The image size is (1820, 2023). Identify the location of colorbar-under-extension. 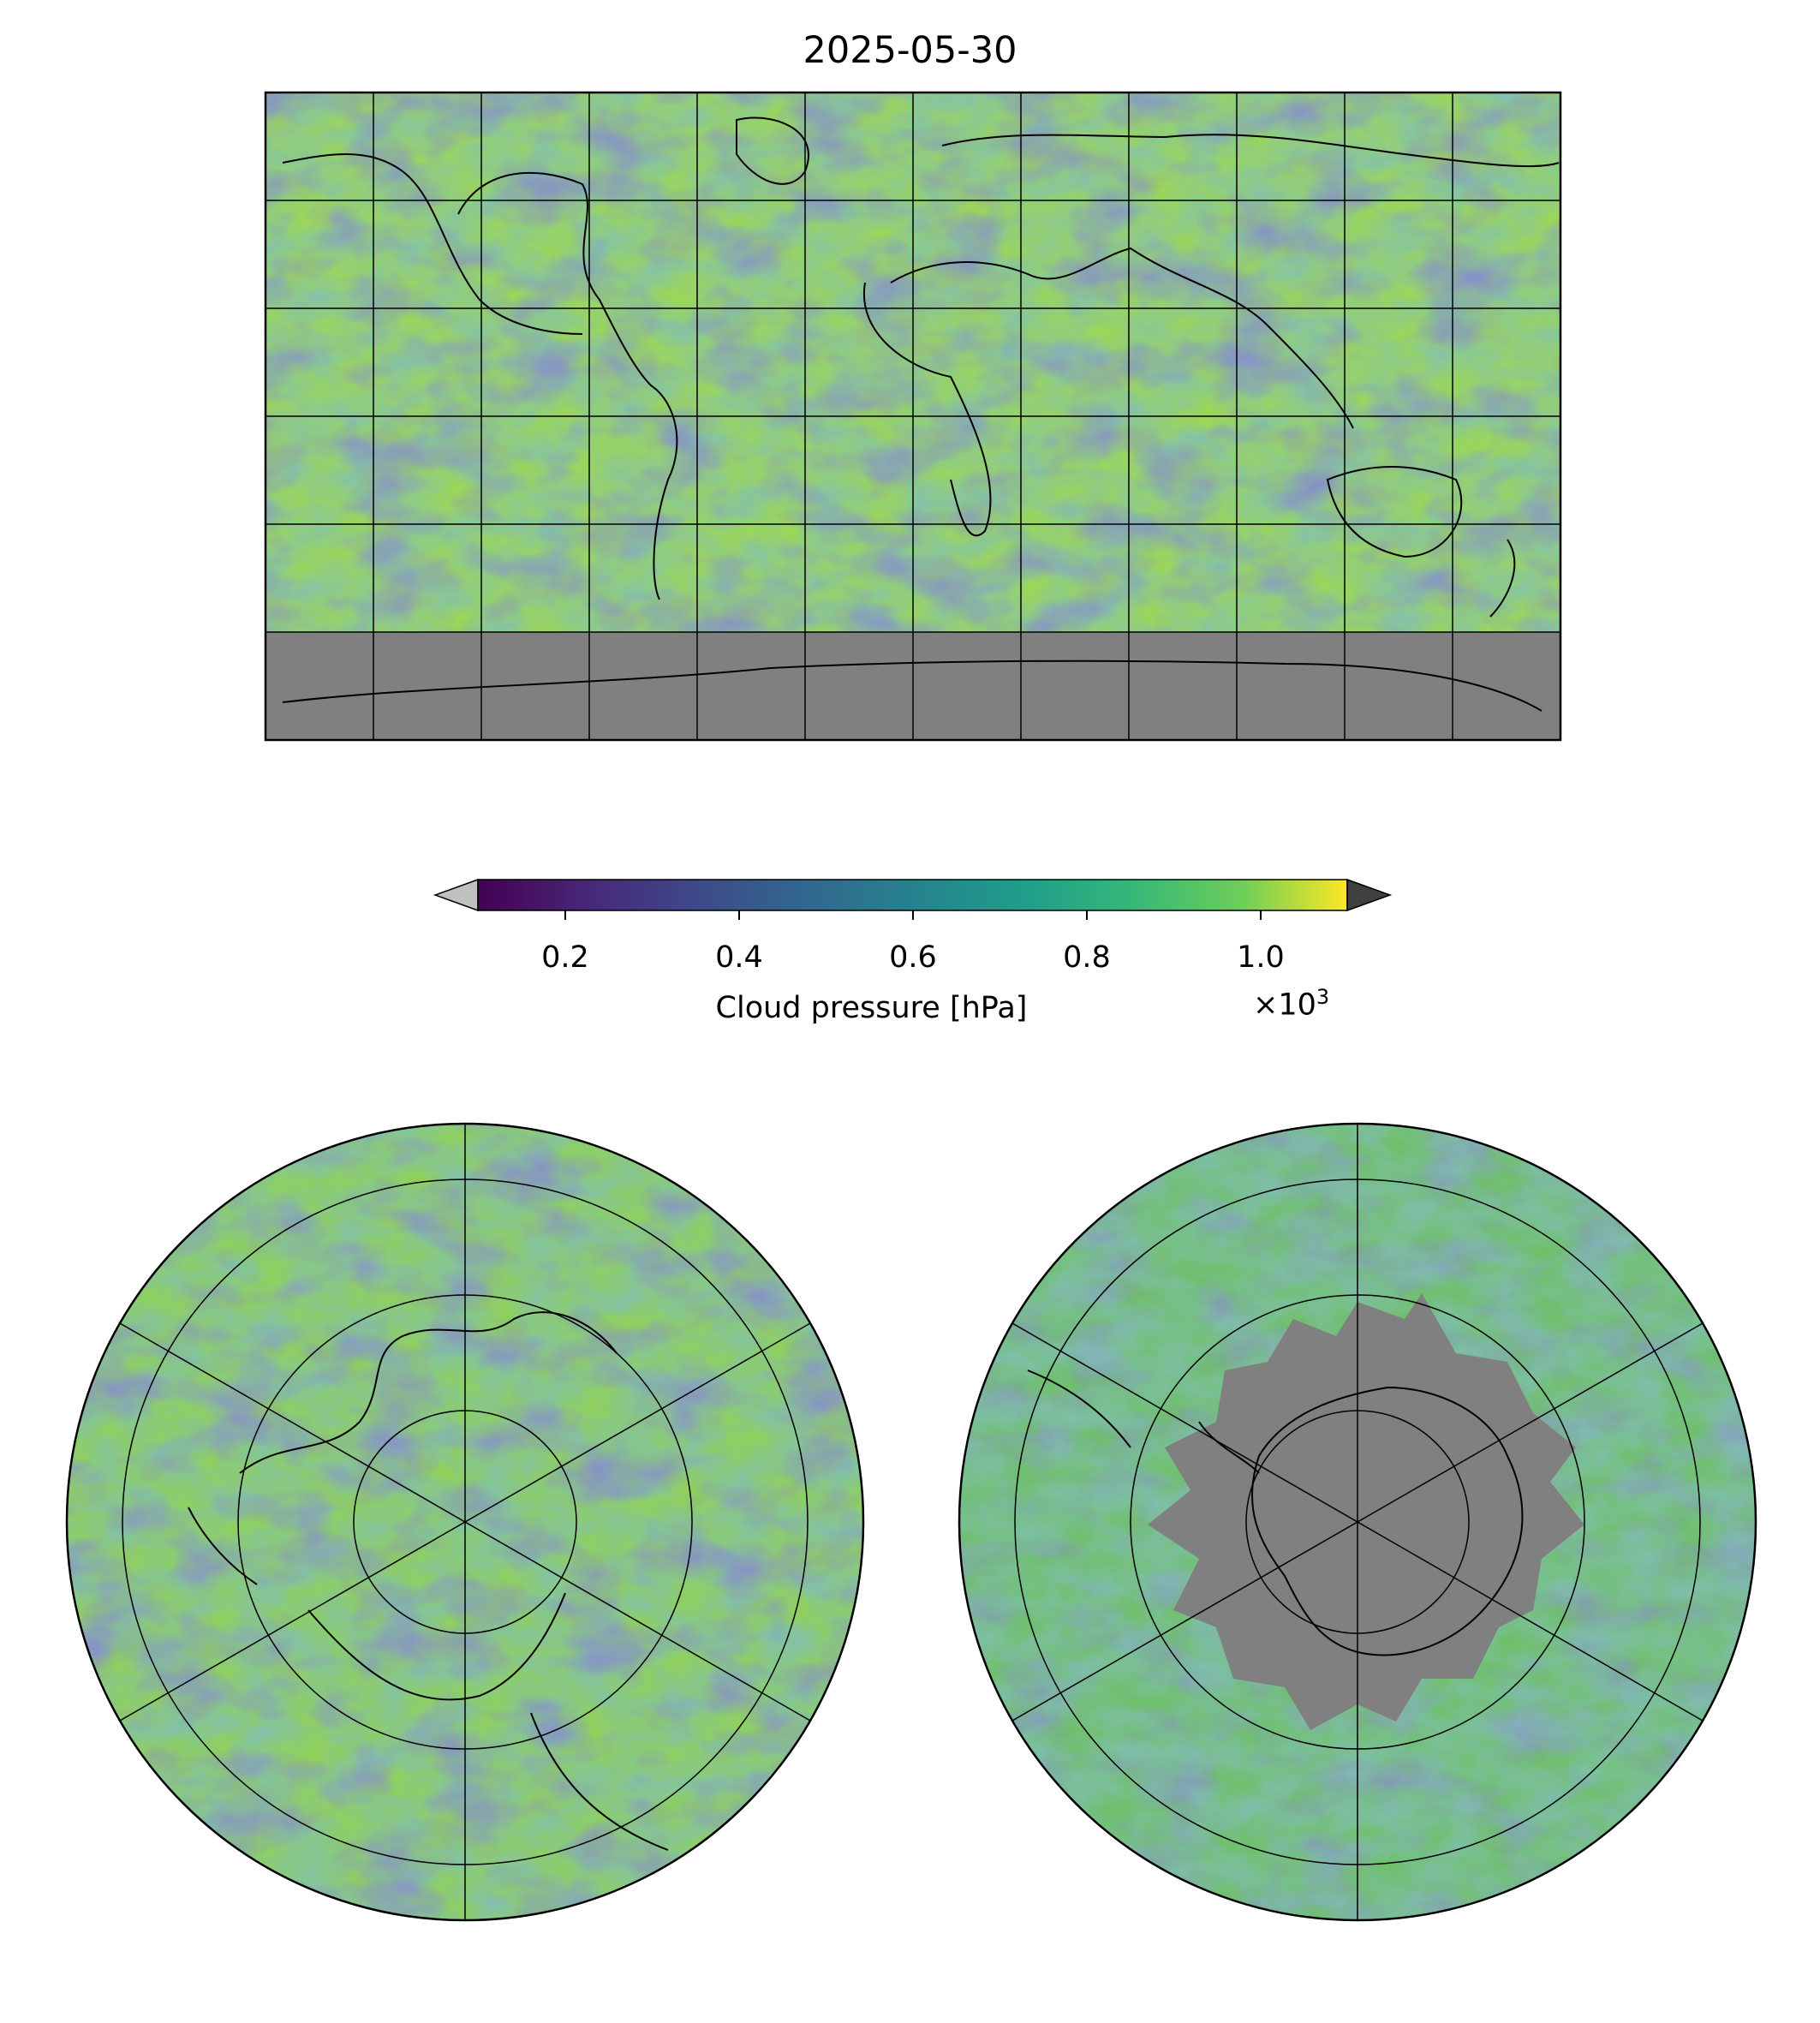
(456, 895).